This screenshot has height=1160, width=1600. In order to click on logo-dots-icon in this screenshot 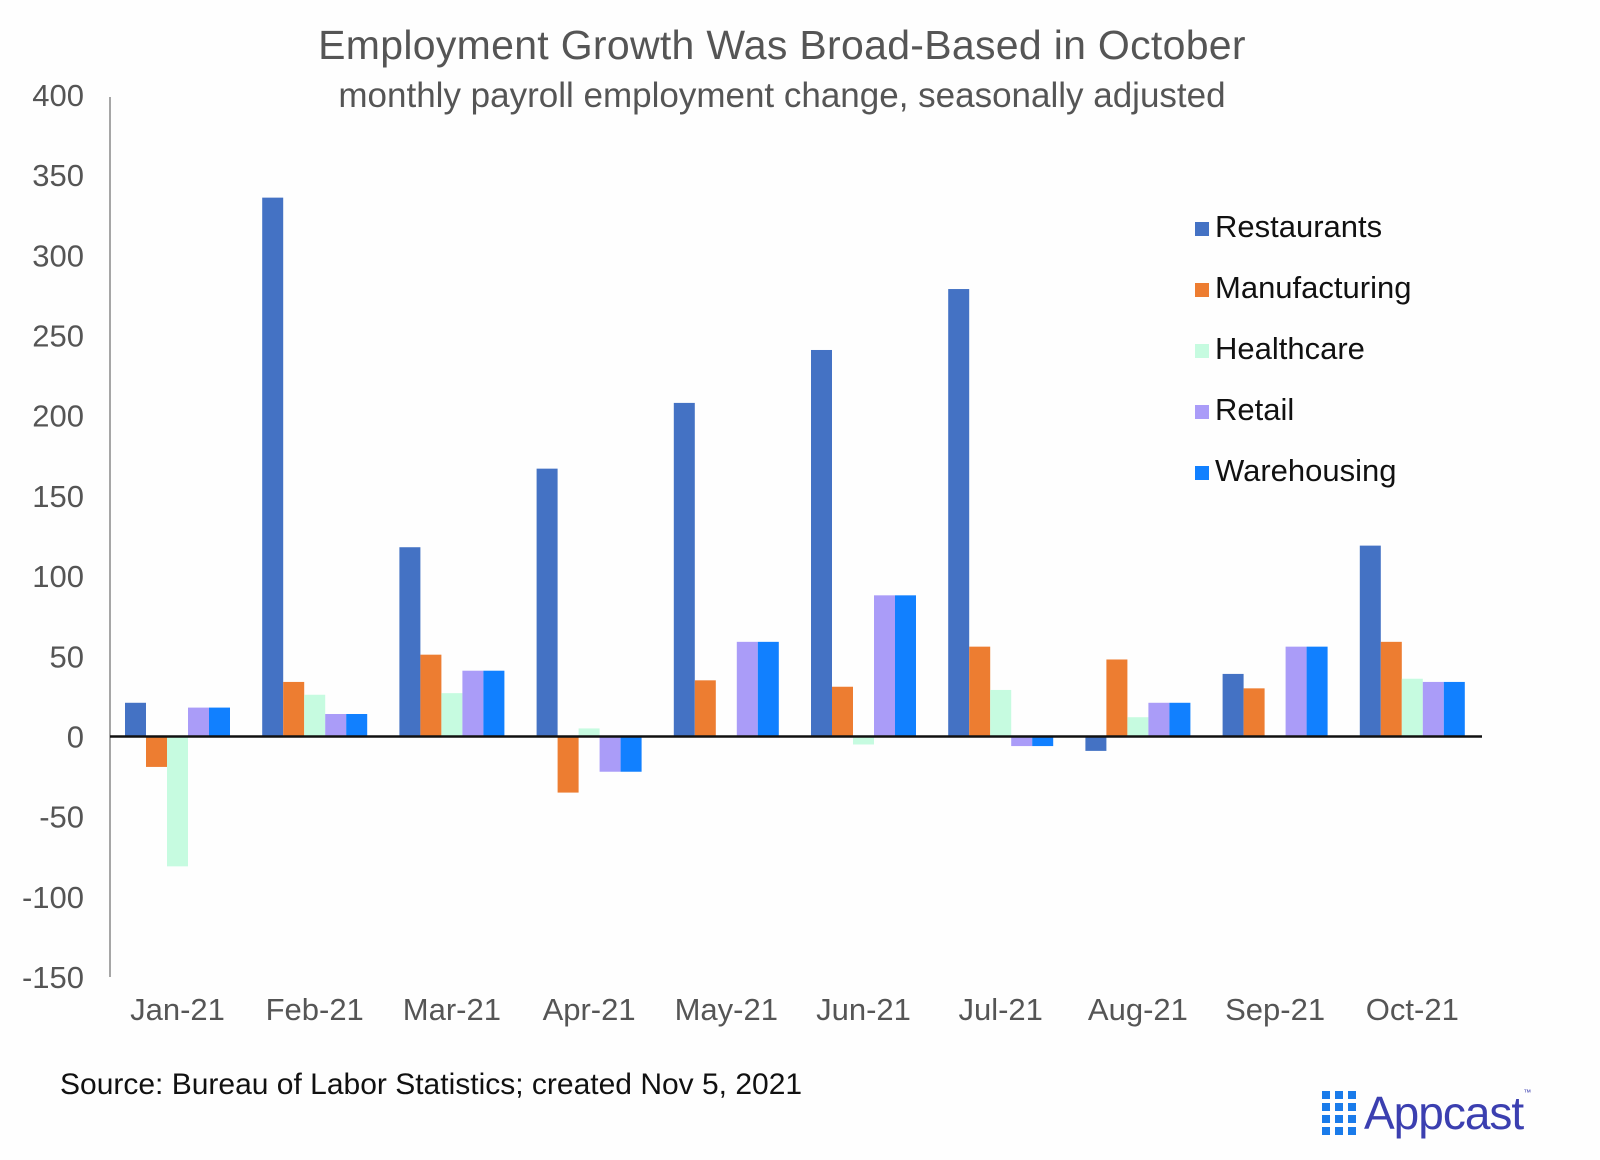, I will do `click(1339, 1113)`.